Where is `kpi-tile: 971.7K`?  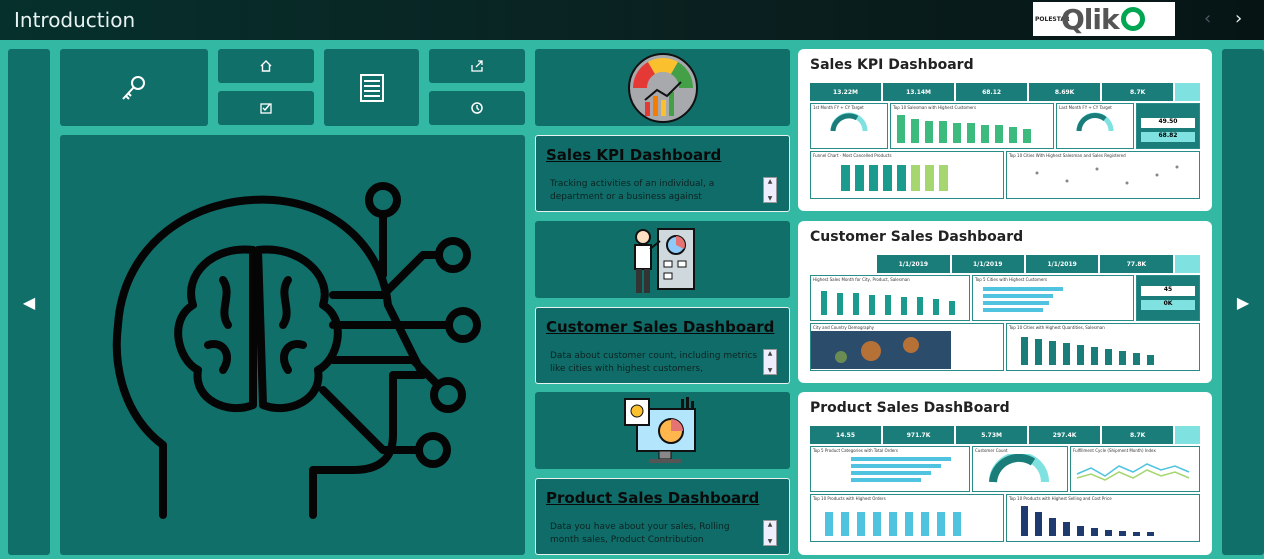
kpi-tile: 971.7K is located at coordinates (919, 435).